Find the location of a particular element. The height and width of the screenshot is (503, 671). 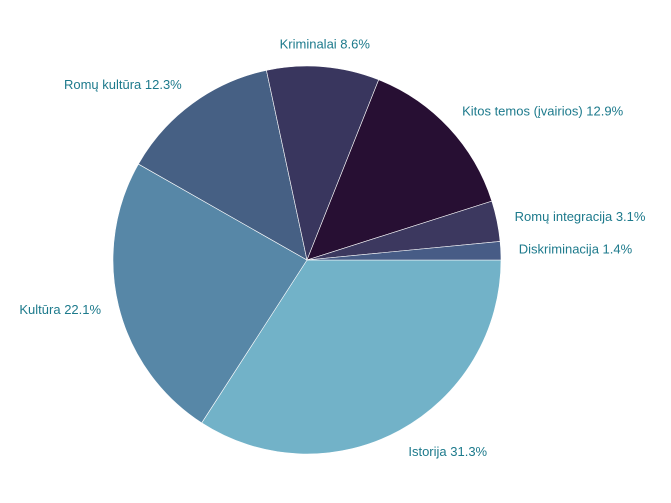

label-kitos-temos-ivairios: Kitos temos (įvairios) 12.9% is located at coordinates (543, 110).